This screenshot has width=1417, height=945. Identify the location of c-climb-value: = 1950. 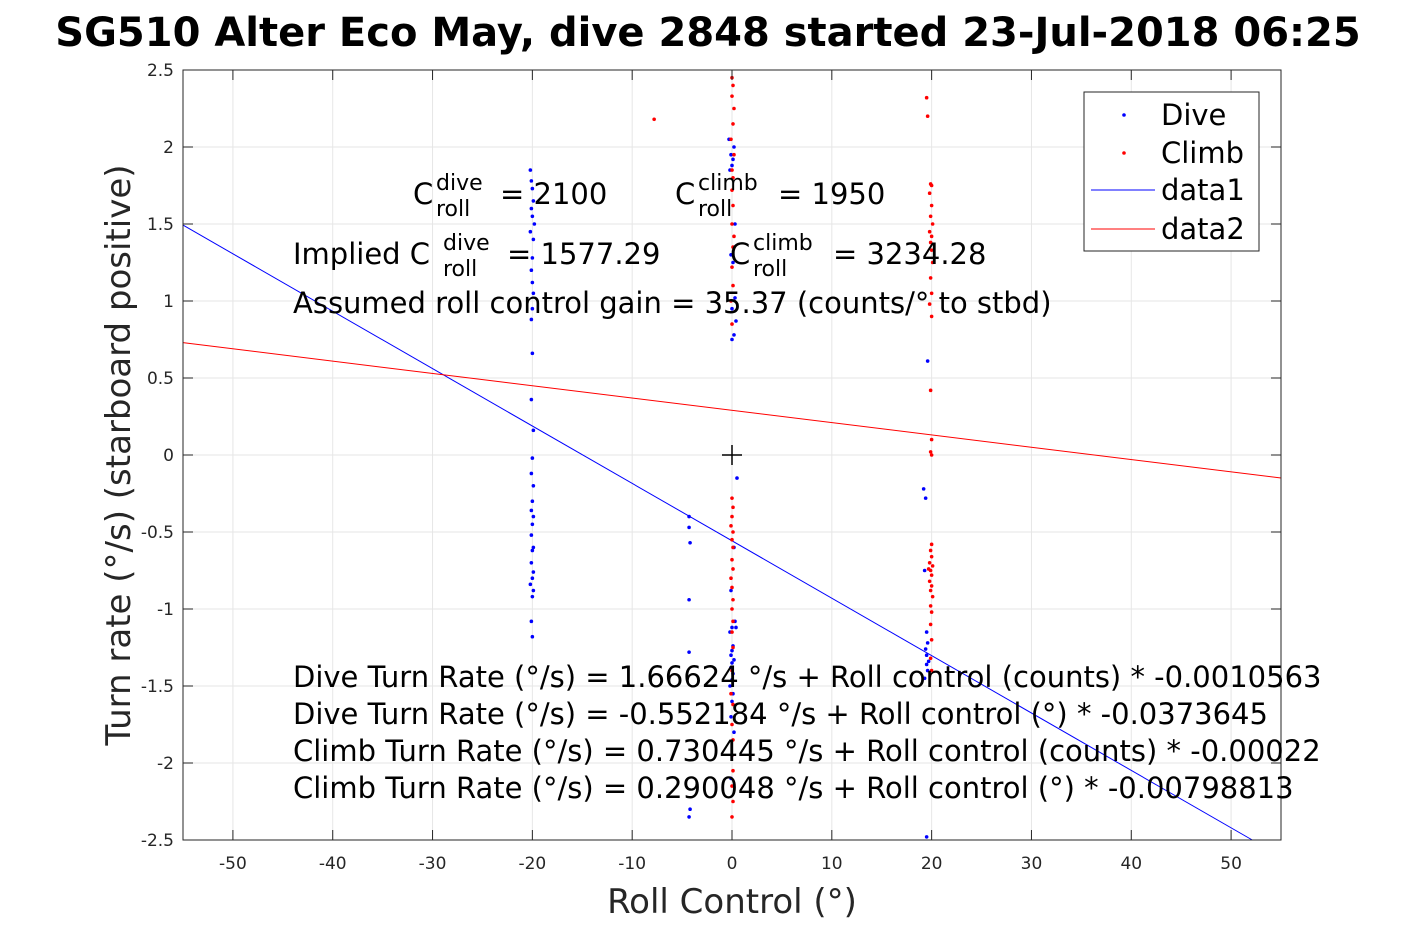
(831, 194).